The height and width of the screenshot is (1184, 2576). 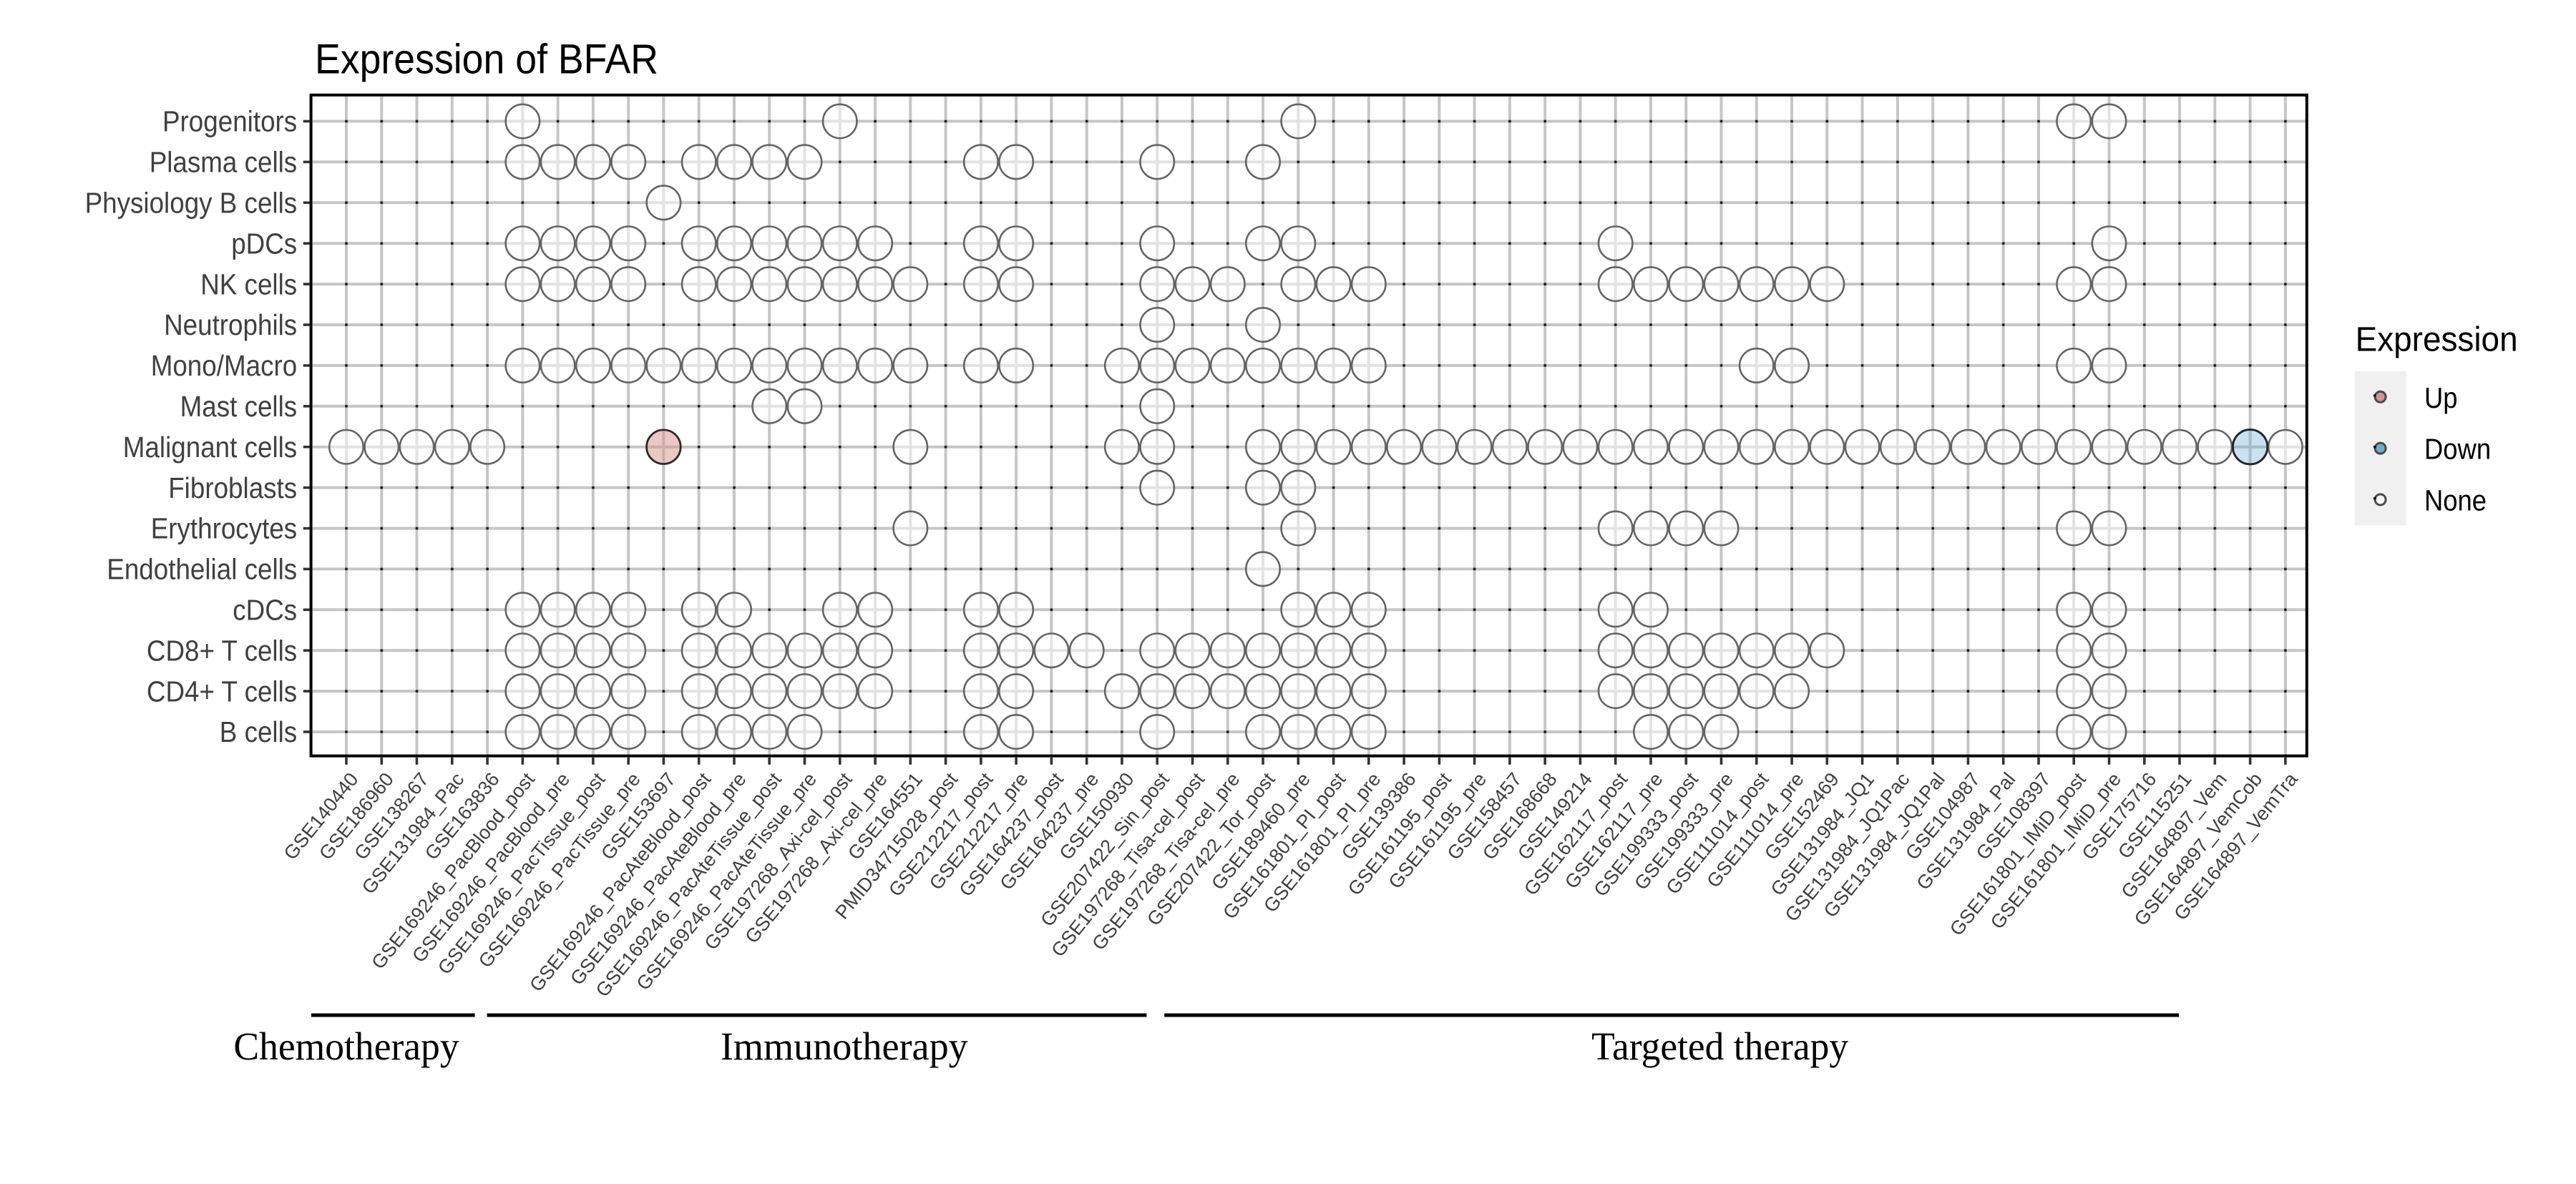 What do you see at coordinates (2455, 500) in the screenshot?
I see `svg-text: None` at bounding box center [2455, 500].